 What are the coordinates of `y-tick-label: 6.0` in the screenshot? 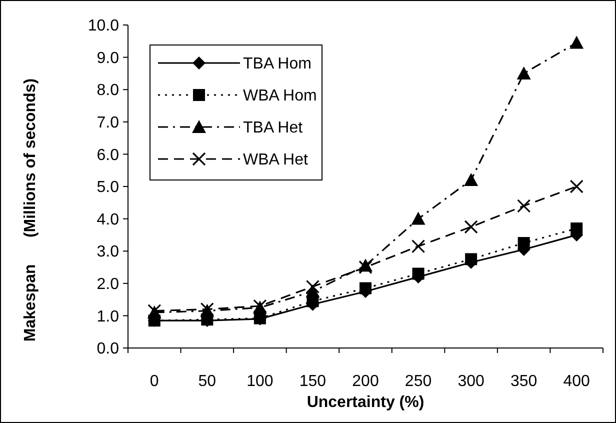 It's located at (108, 155).